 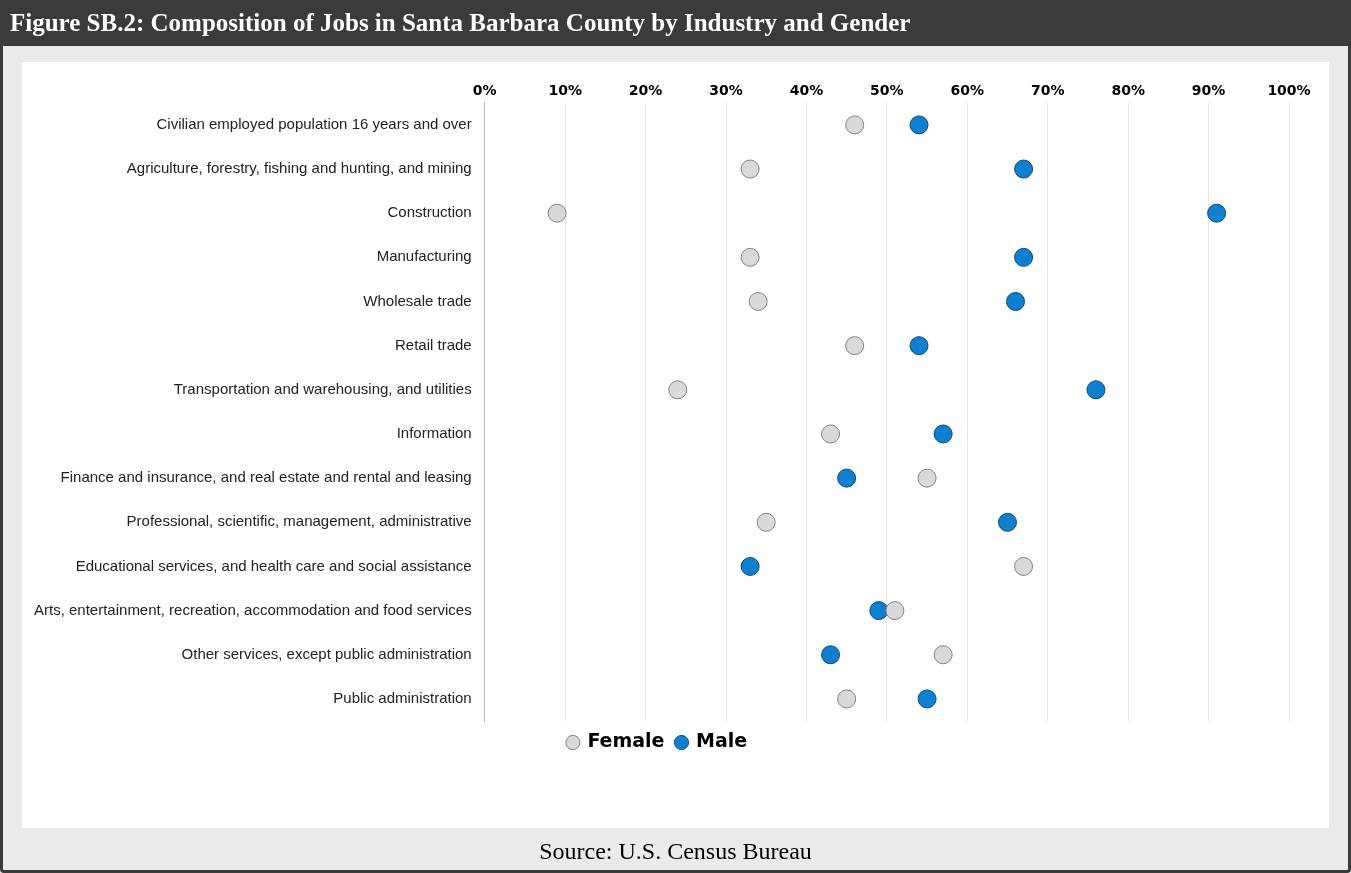 I want to click on y-tick-label: Civilian employed population 16 years and over, so click(x=314, y=124).